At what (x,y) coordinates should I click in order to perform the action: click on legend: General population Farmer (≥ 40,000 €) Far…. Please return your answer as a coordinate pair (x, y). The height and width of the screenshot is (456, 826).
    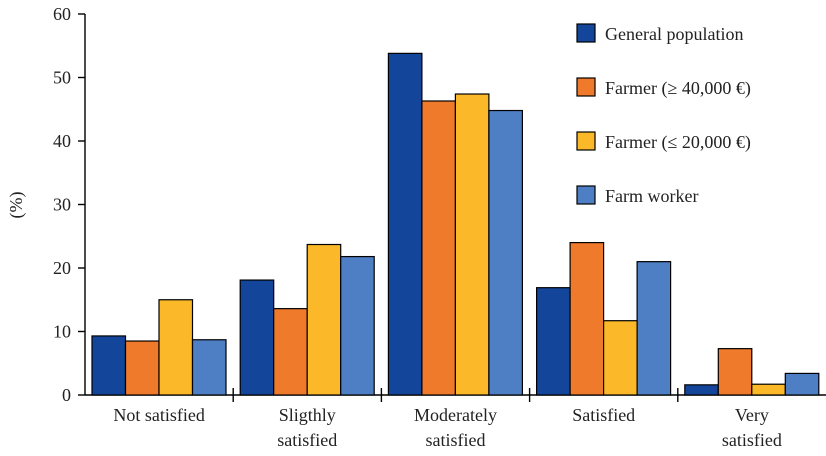
    Looking at the image, I should click on (663, 114).